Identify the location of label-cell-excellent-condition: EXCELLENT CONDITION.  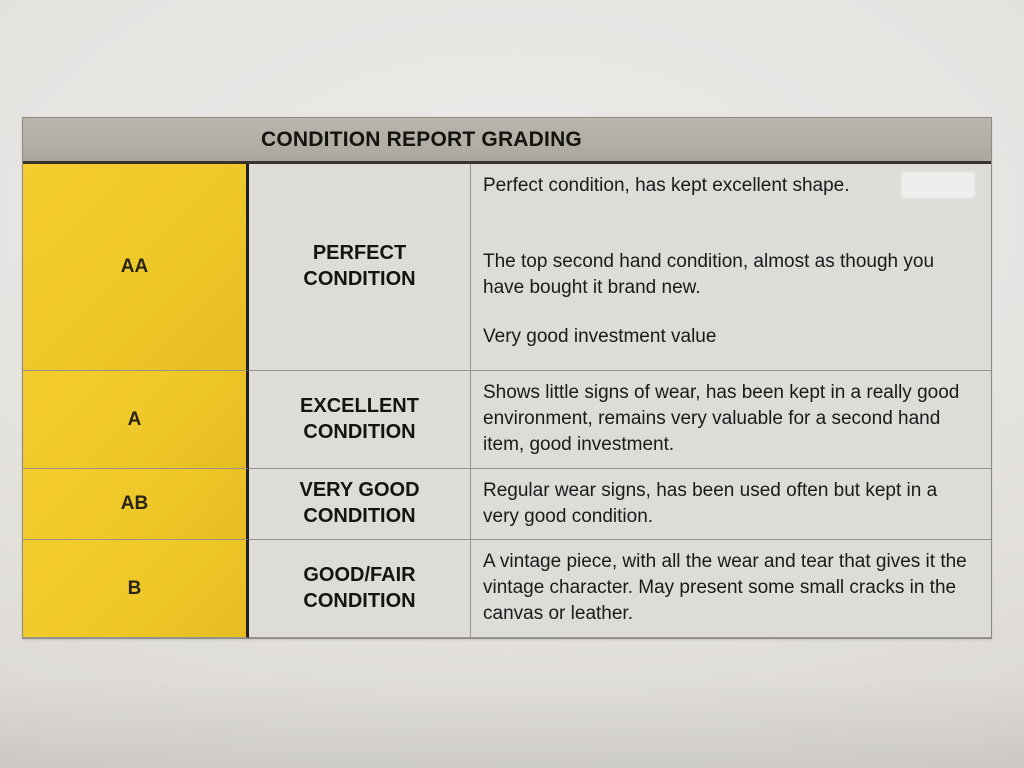
(360, 420).